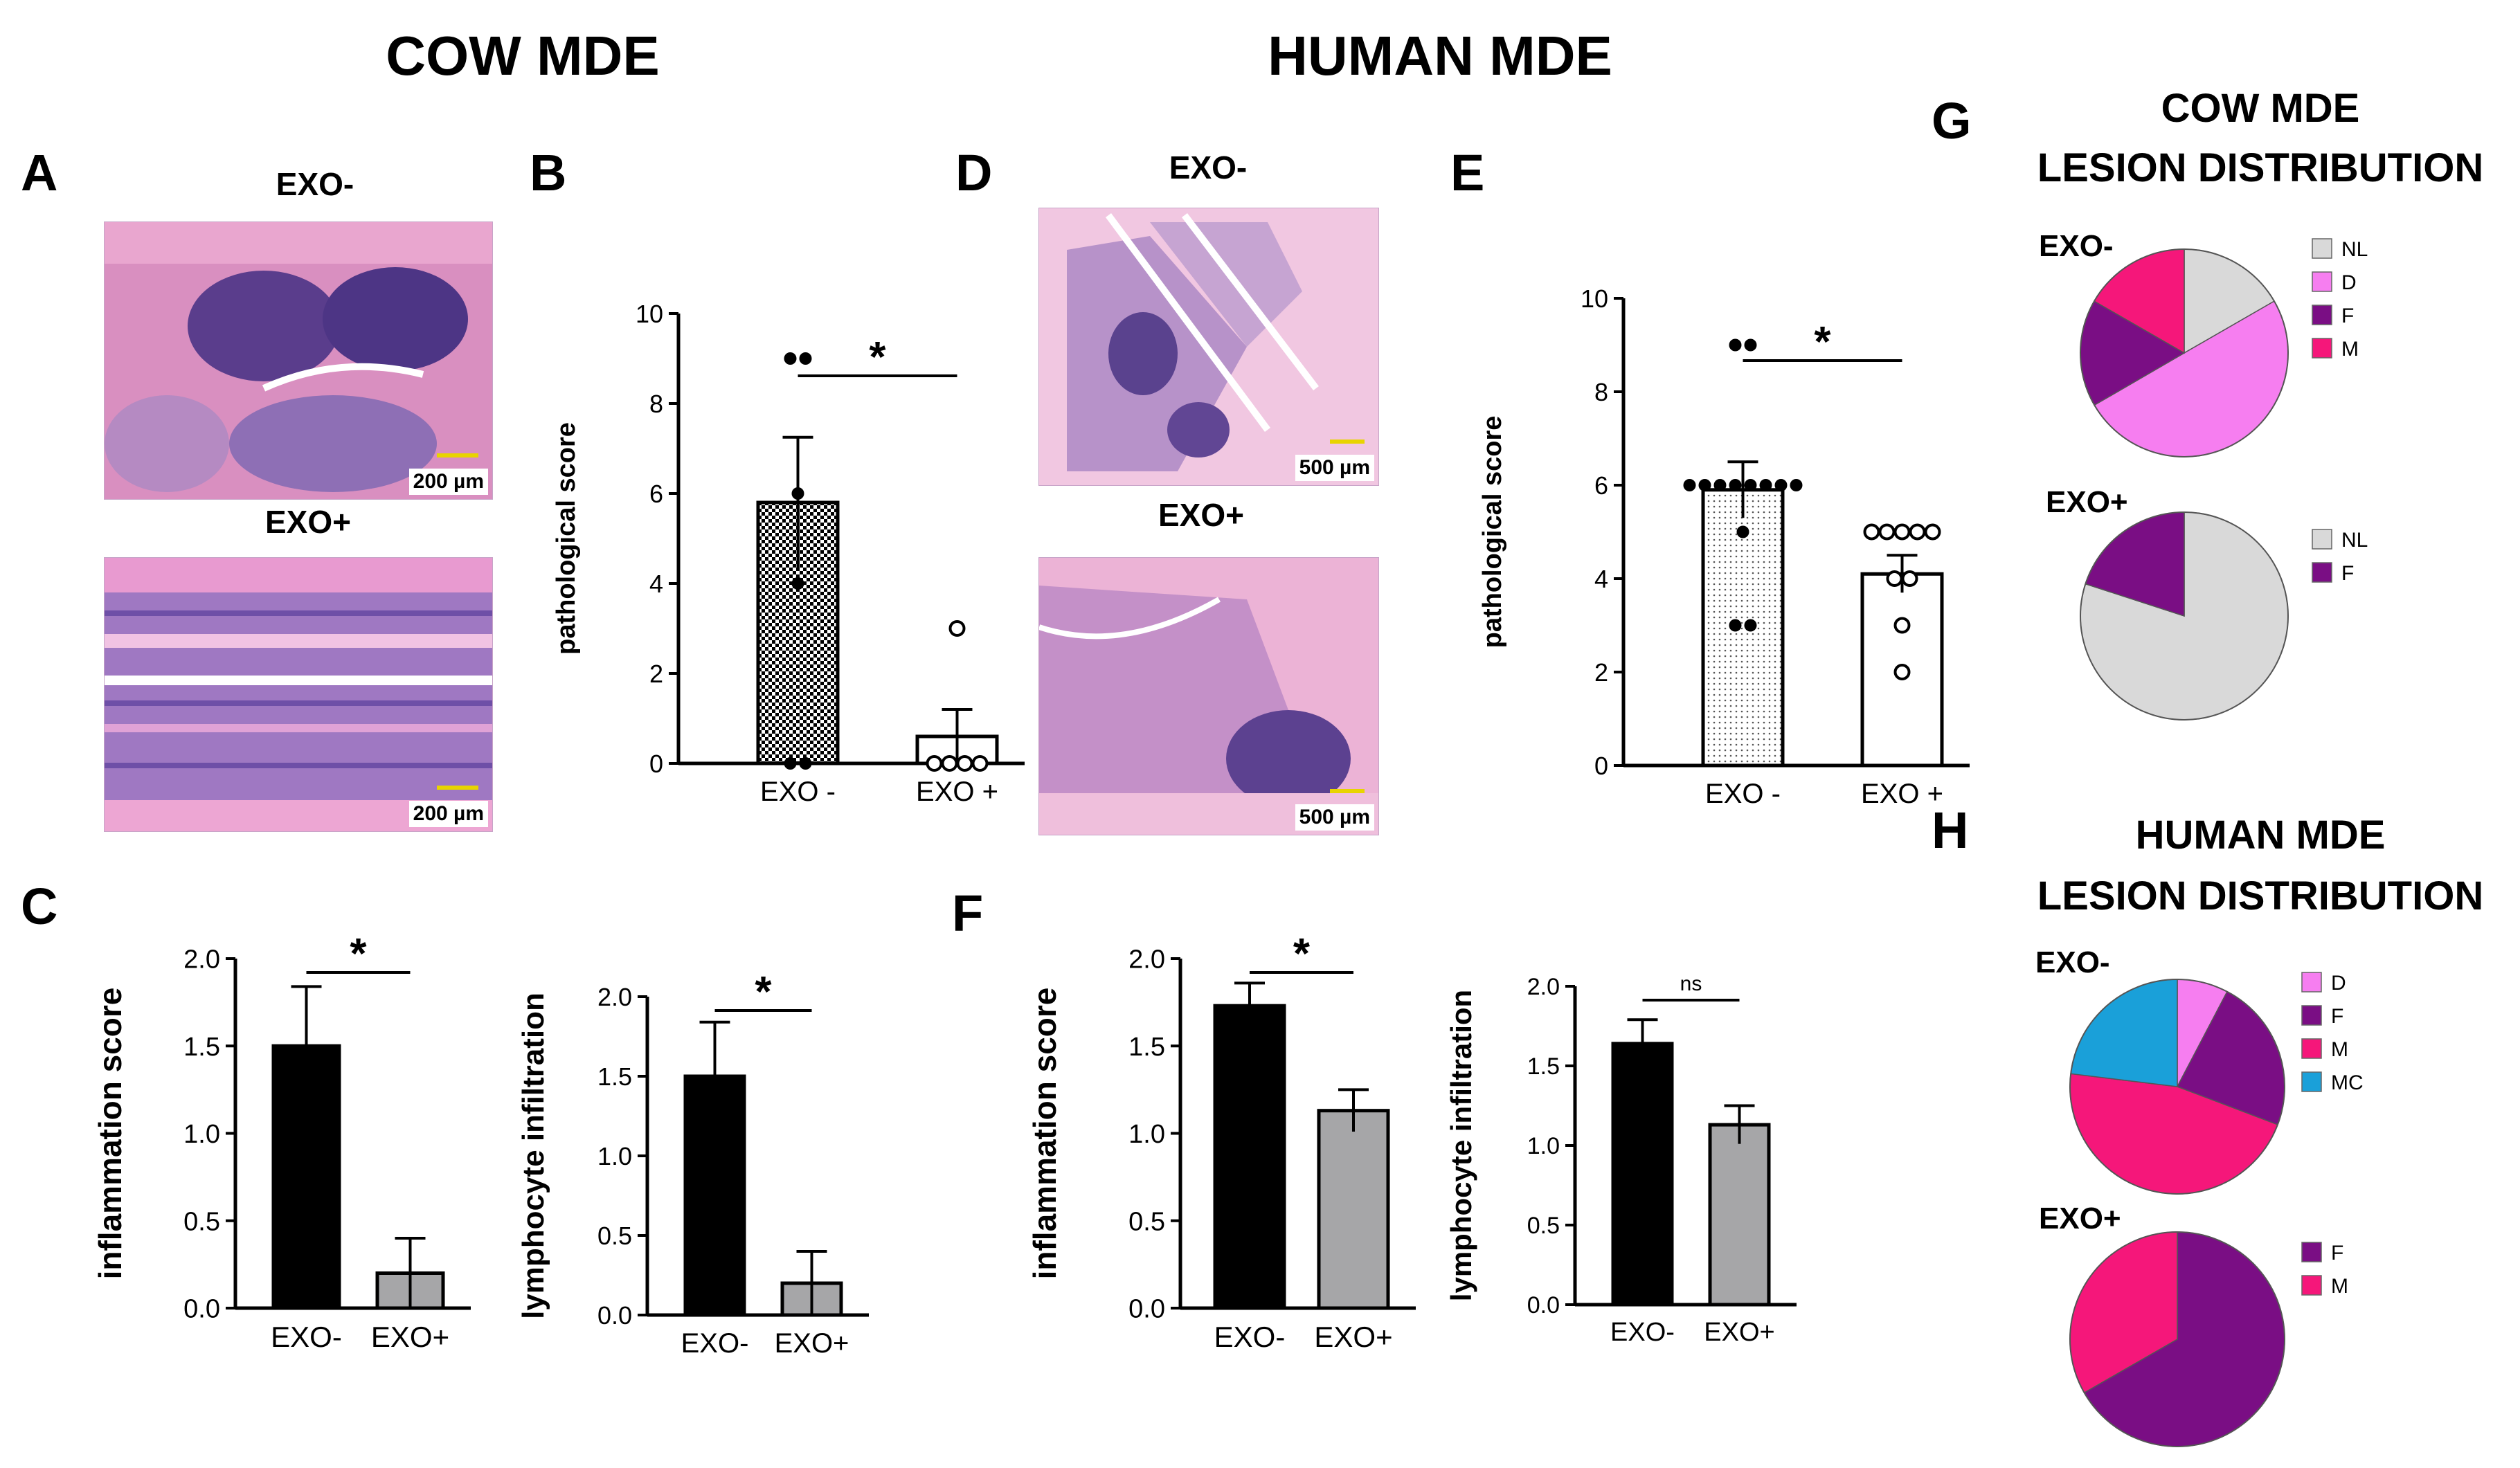 The width and height of the screenshot is (2520, 1468). What do you see at coordinates (1045, 1134) in the screenshot?
I see `y-axis-label: inflammation score` at bounding box center [1045, 1134].